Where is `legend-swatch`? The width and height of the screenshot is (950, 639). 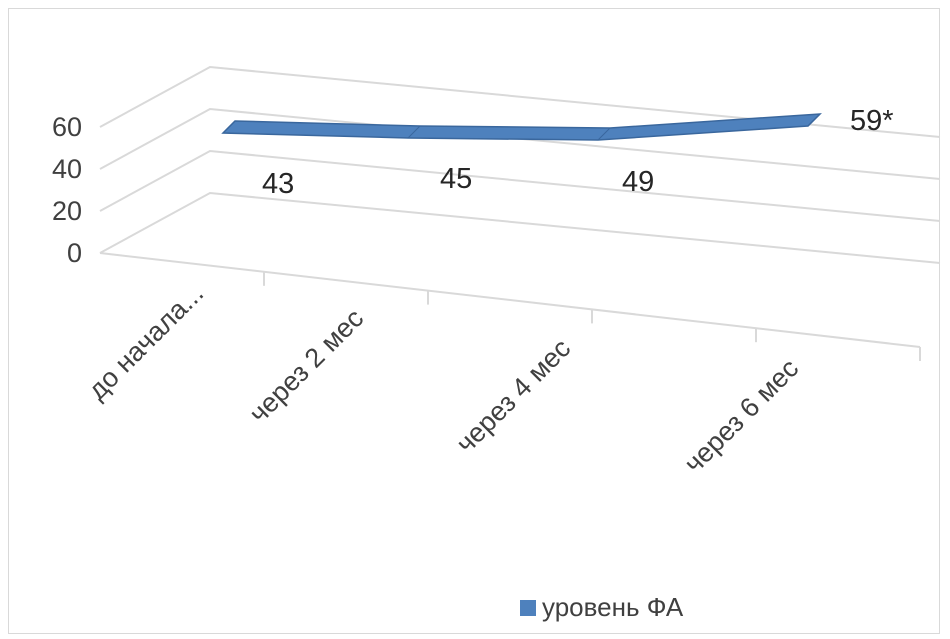 legend-swatch is located at coordinates (528, 607).